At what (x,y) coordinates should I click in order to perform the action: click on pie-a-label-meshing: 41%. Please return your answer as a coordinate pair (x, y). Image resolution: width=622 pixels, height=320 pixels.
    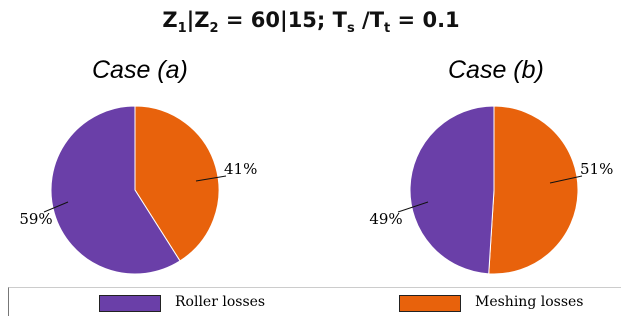
    Looking at the image, I should click on (240, 169).